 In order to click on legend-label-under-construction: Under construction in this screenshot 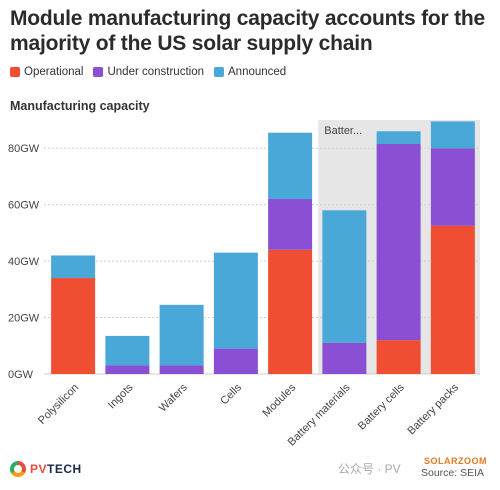, I will do `click(155, 72)`.